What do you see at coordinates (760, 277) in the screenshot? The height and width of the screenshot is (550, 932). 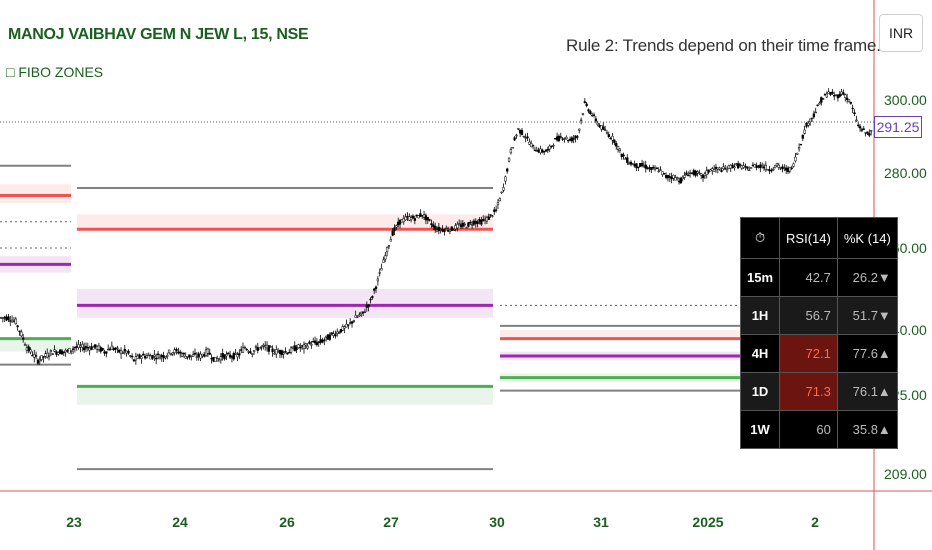 I see `timeframe-cell: 15m` at bounding box center [760, 277].